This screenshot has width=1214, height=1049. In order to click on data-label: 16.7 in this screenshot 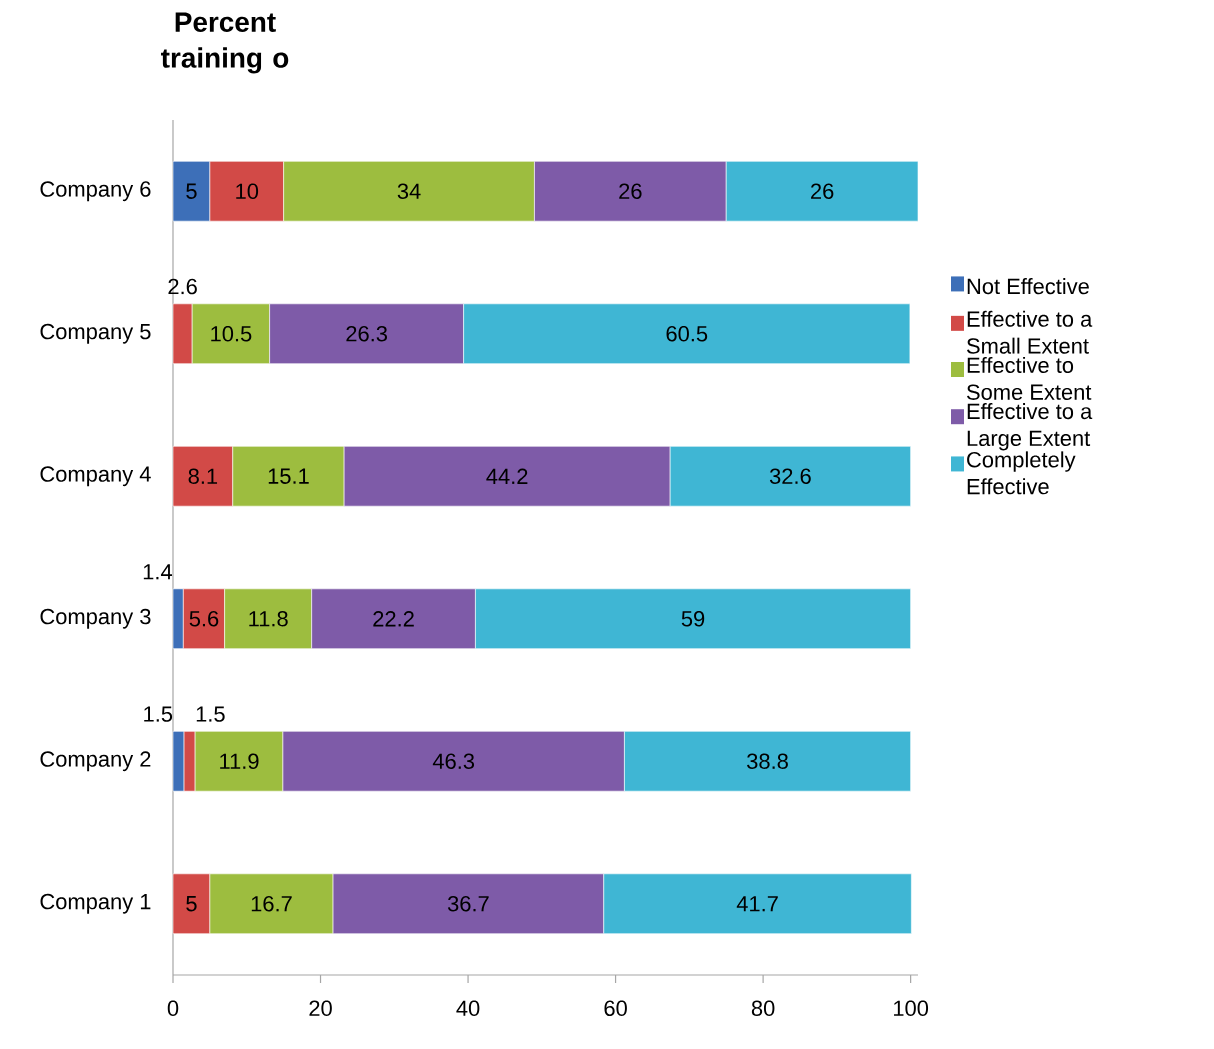, I will do `click(271, 903)`.